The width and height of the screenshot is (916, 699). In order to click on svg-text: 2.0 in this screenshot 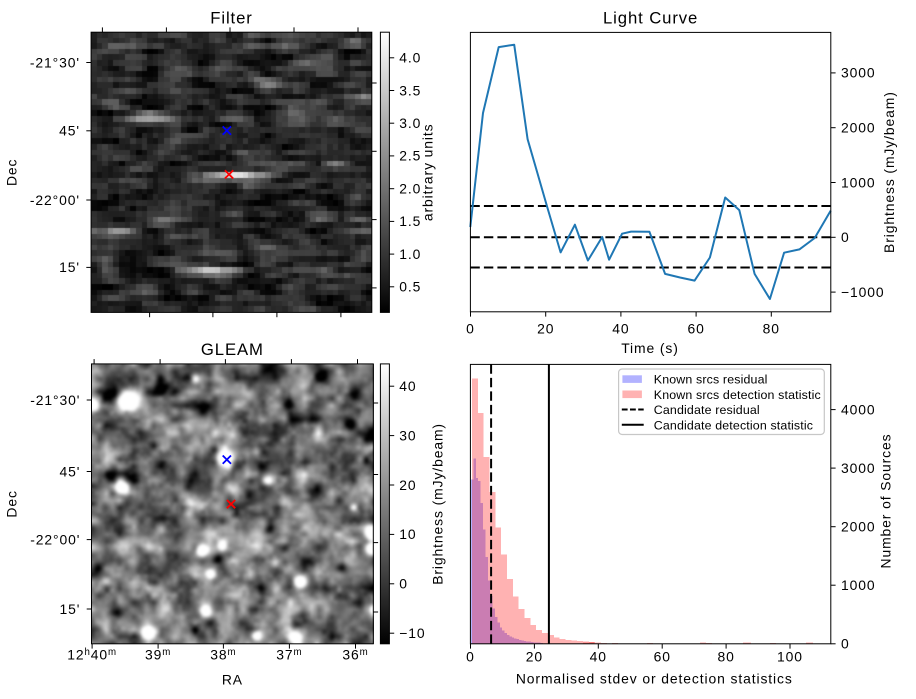, I will do `click(410, 189)`.